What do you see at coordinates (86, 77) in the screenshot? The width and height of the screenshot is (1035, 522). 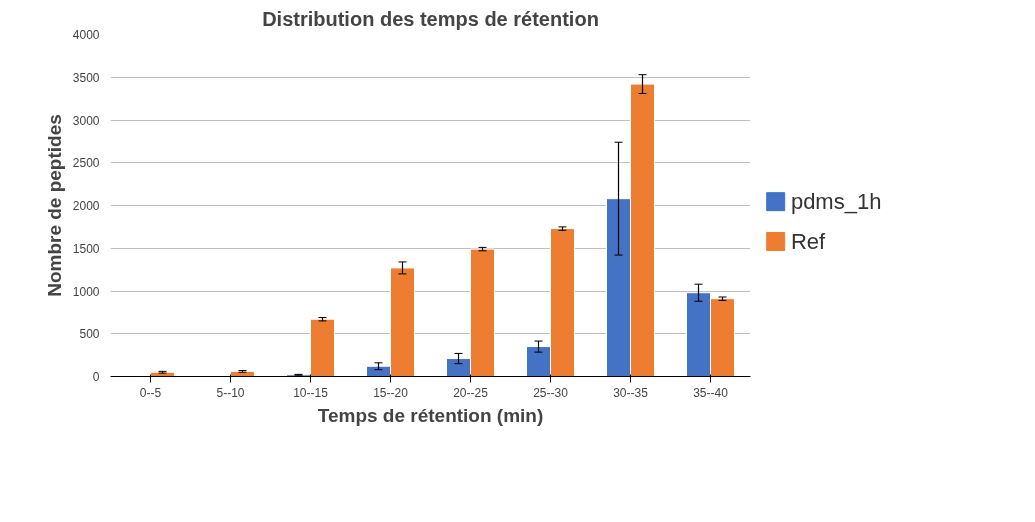 I see `y-tick-label: 3500` at bounding box center [86, 77].